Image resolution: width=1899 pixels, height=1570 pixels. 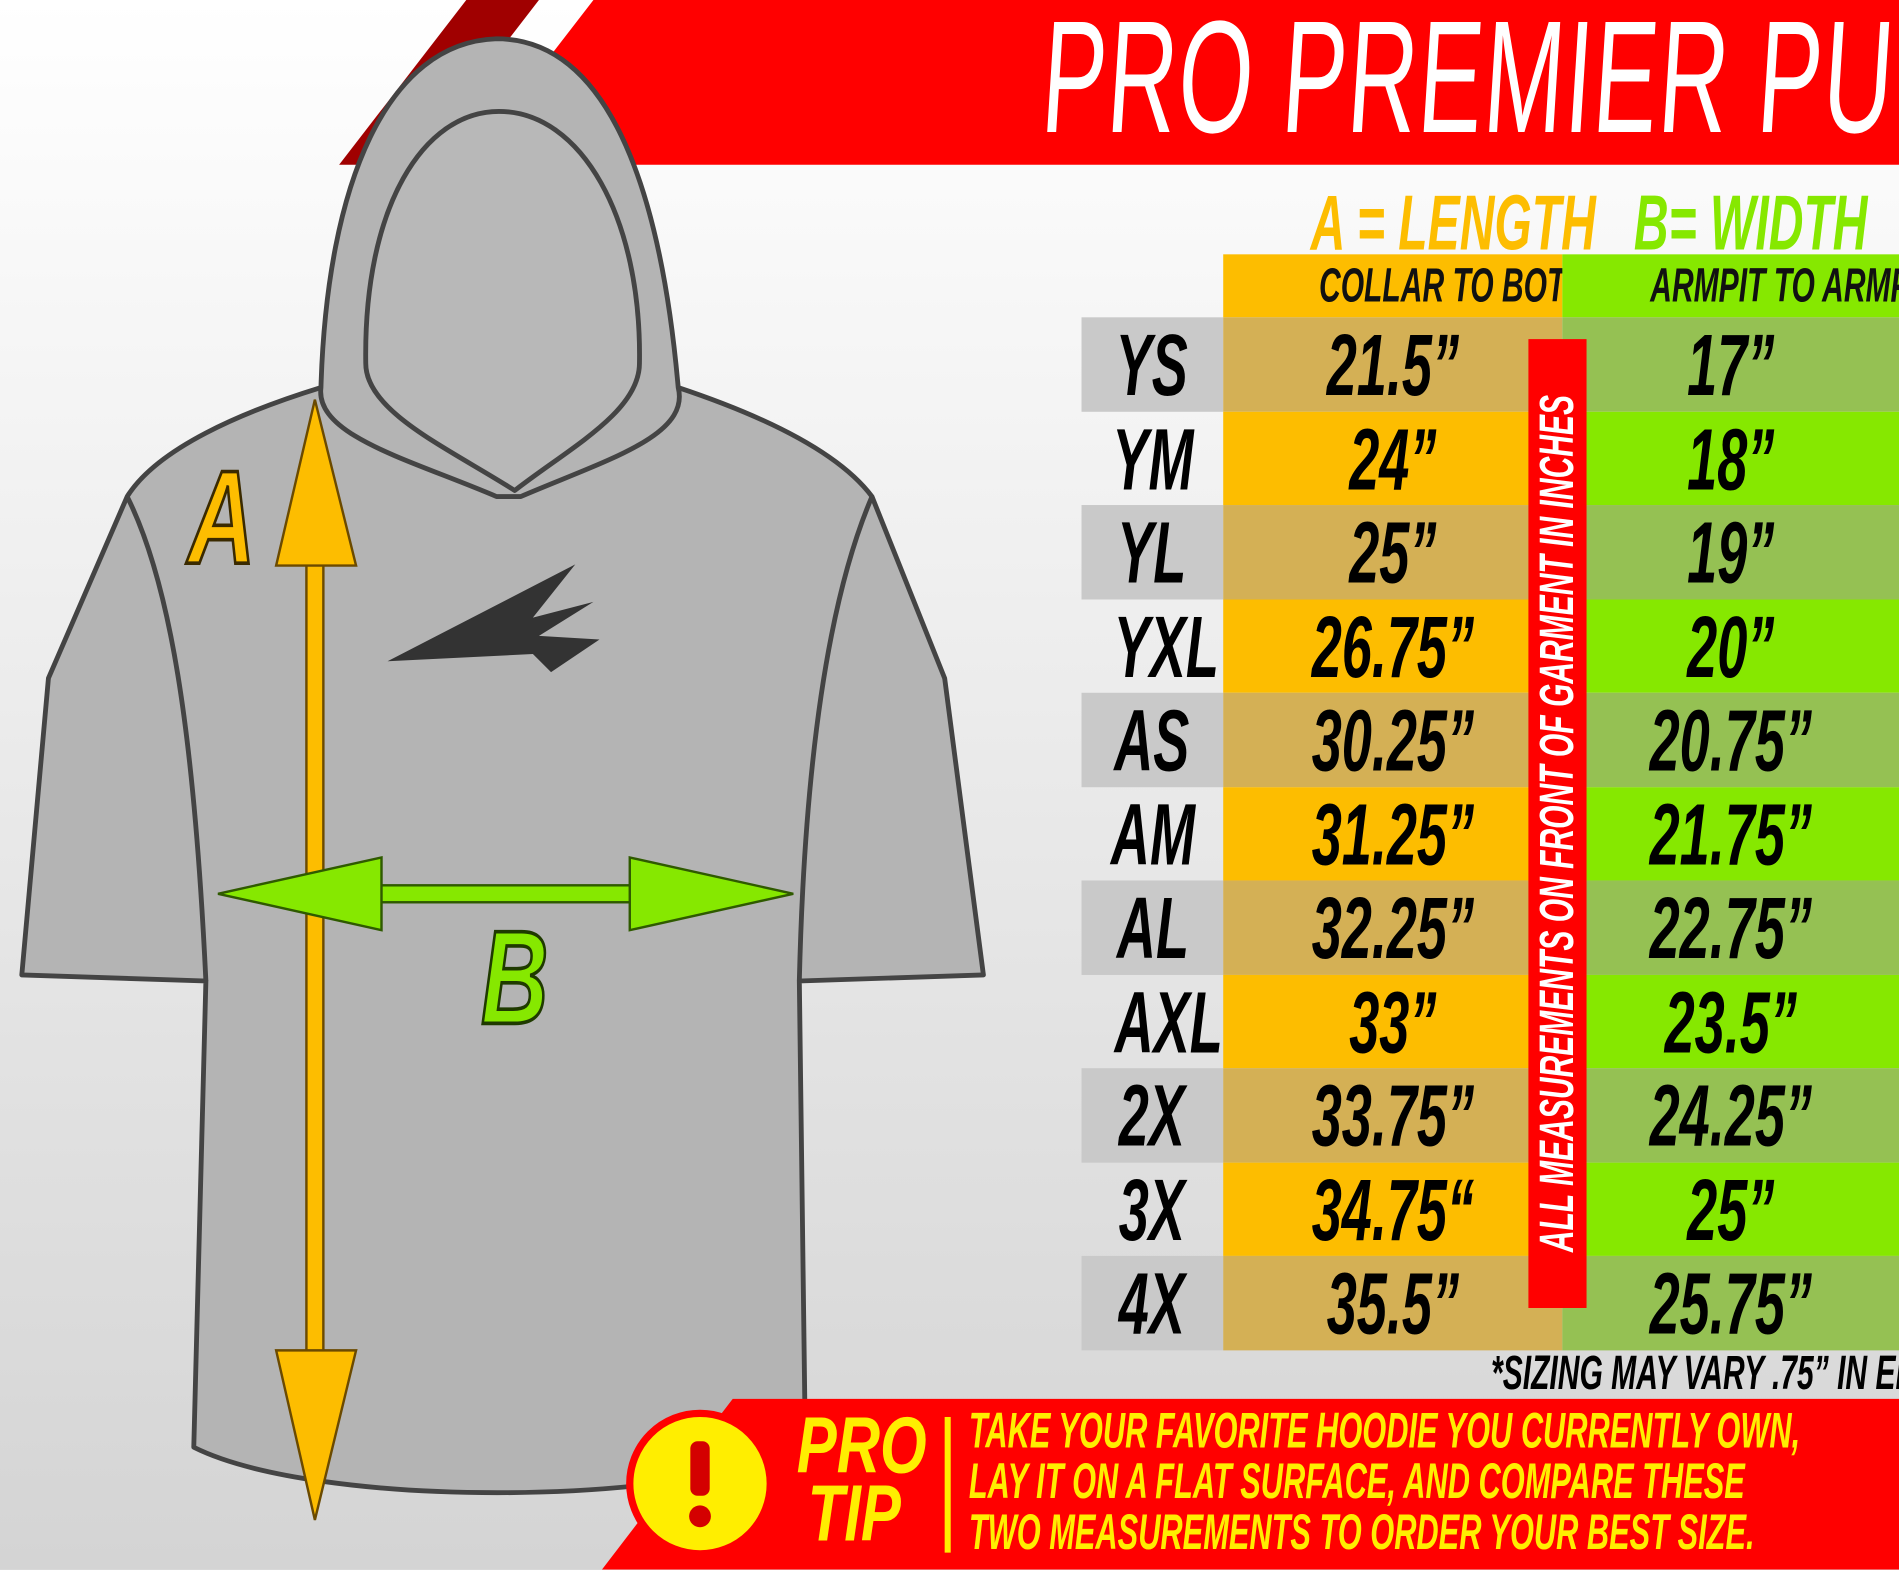 I want to click on width-arrow-icon, so click(x=505, y=893).